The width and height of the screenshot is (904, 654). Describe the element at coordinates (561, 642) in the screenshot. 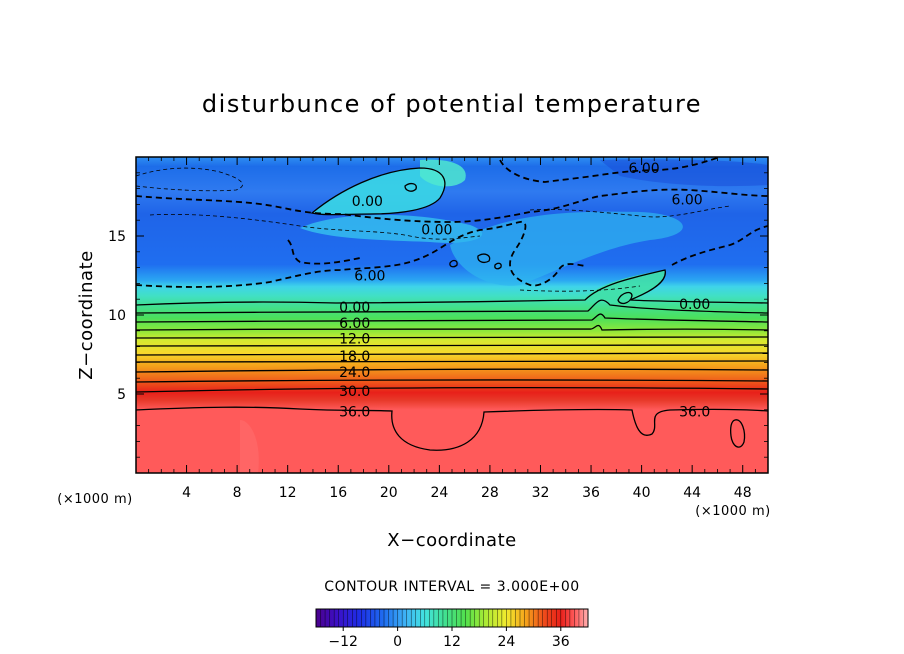

I see `colorbar-tick-label: 36` at that location.